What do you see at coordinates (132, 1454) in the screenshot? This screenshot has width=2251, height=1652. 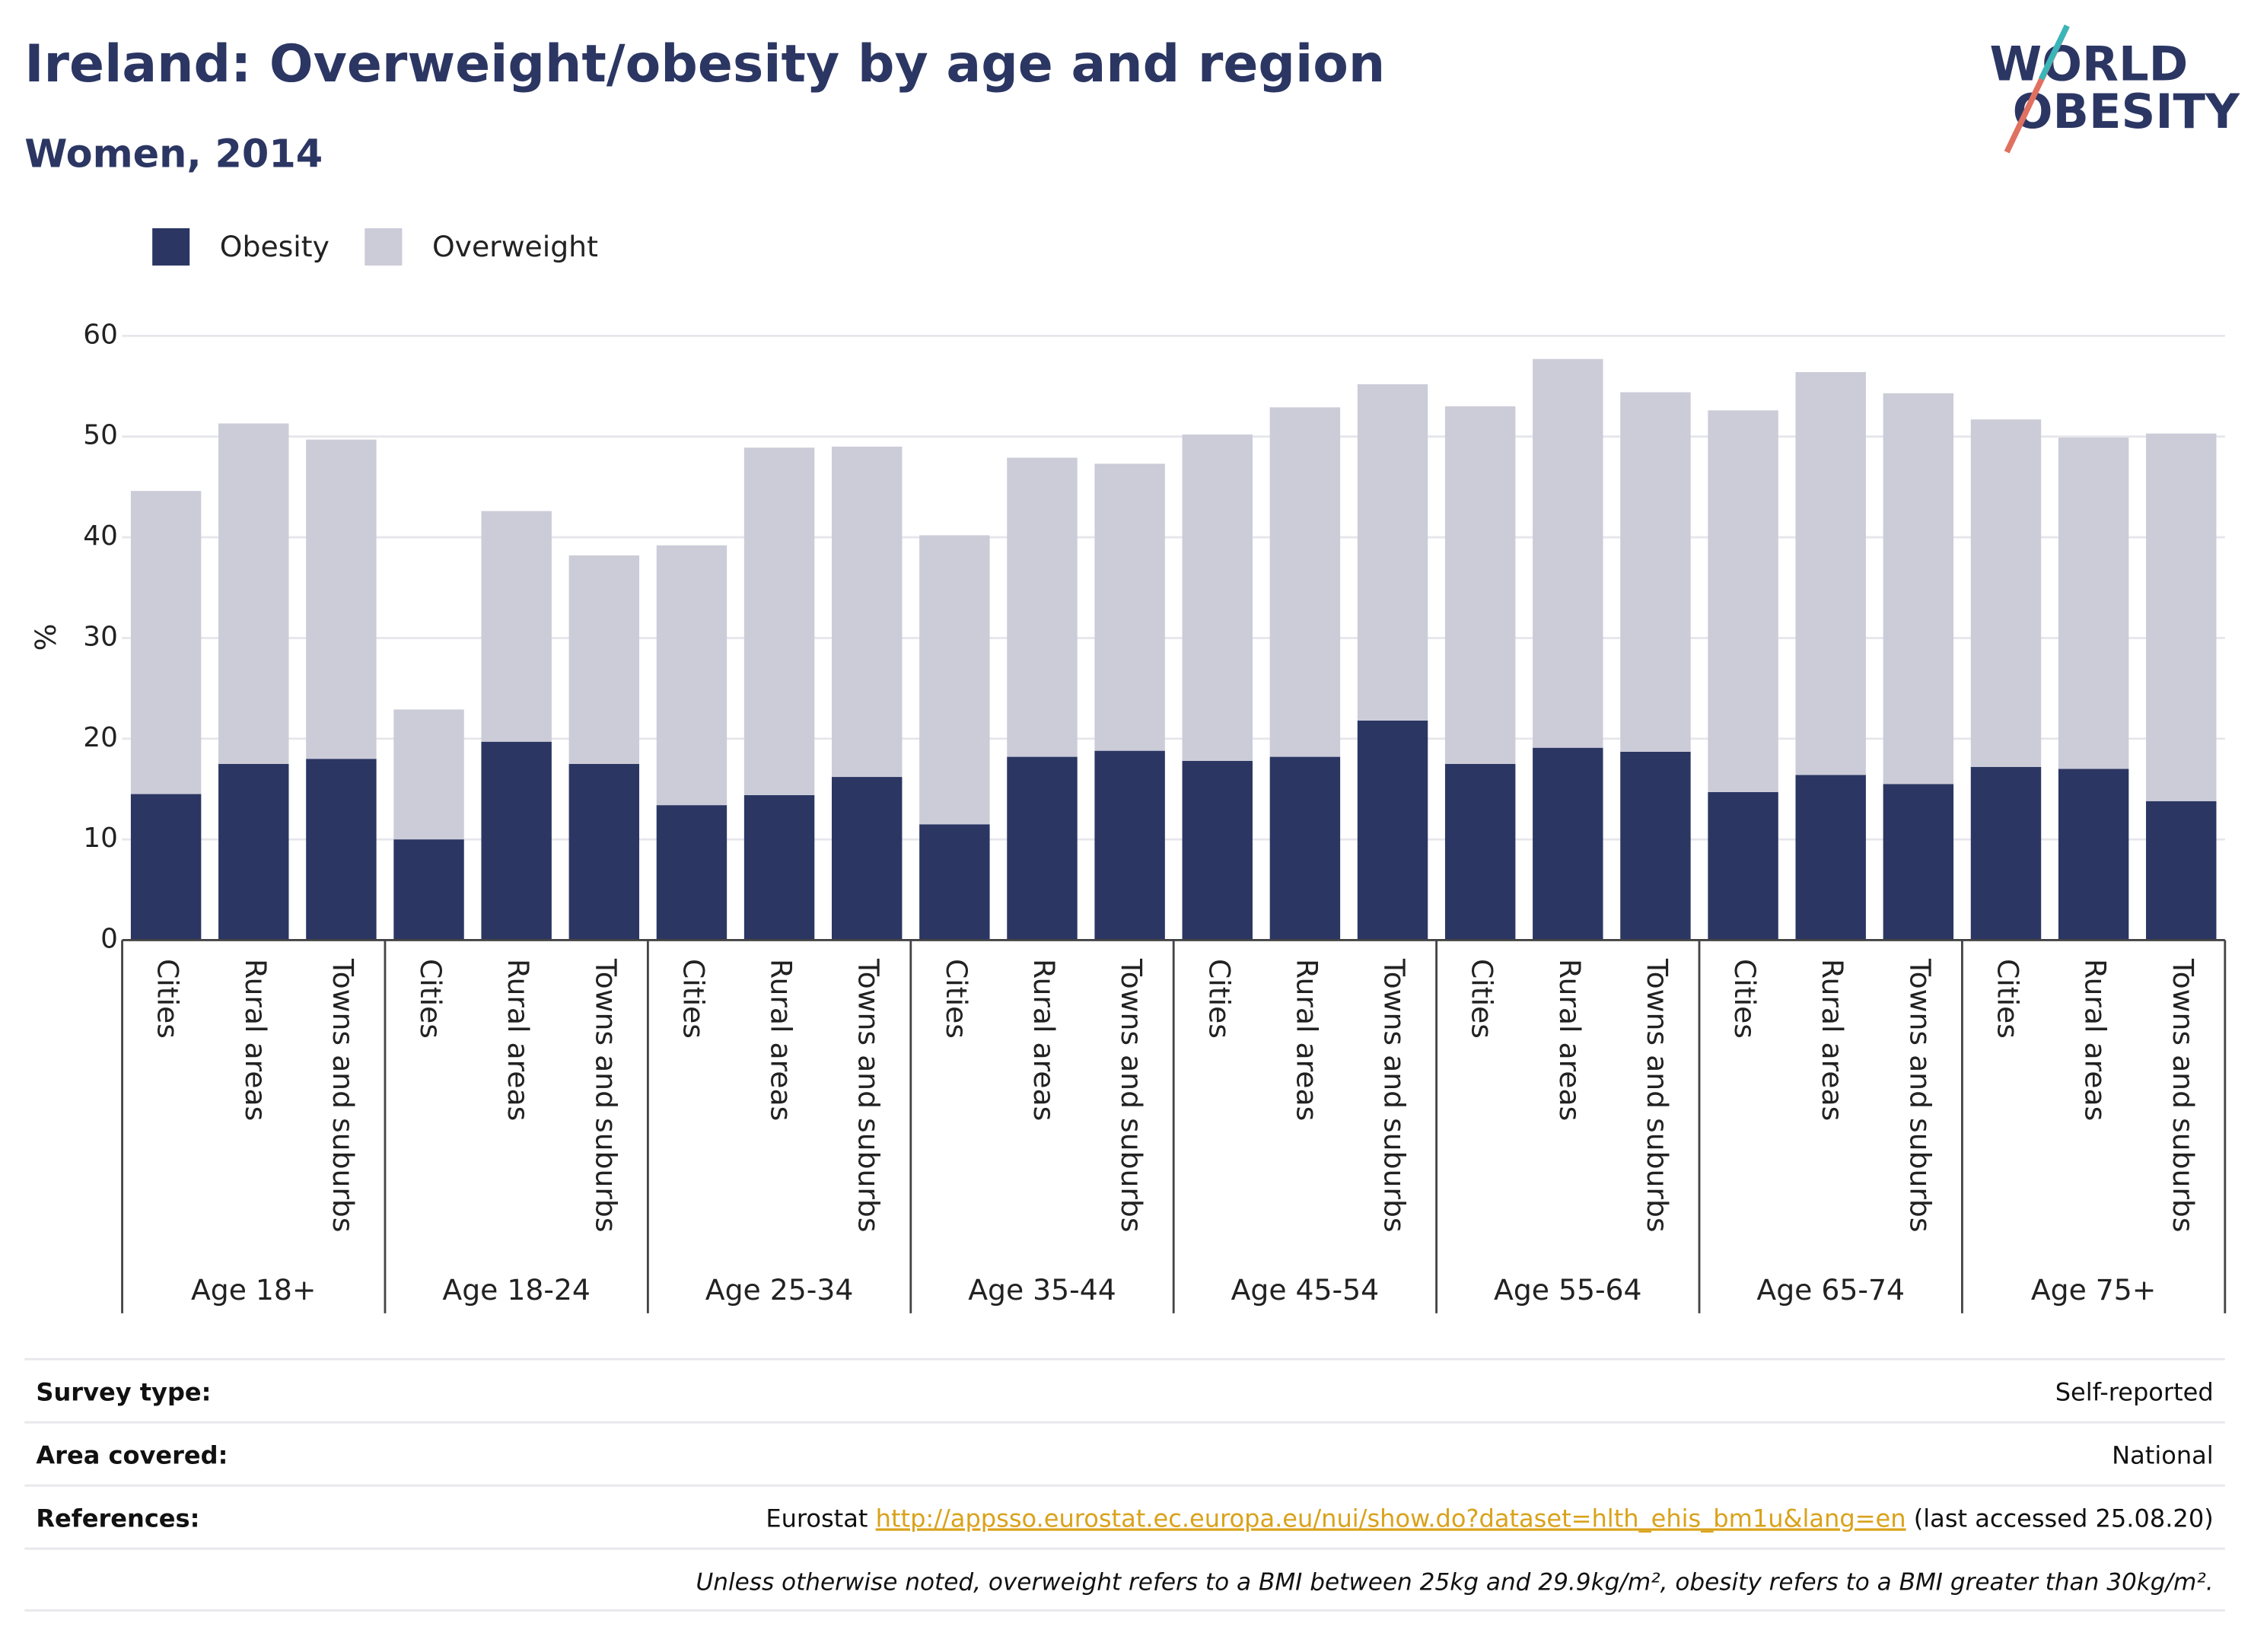 I see `footer-label: Area covered:` at bounding box center [132, 1454].